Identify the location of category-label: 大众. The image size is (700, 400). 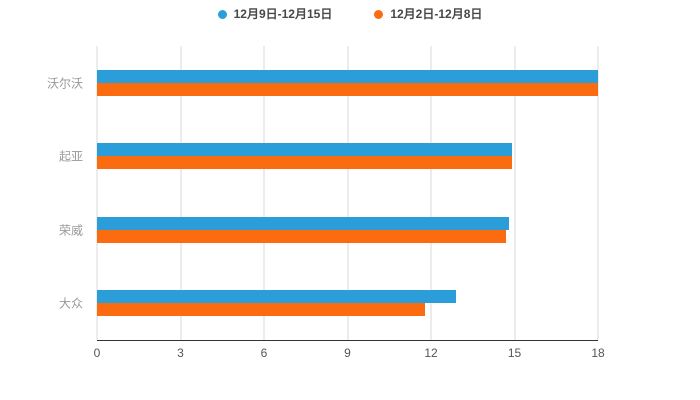
(70, 303).